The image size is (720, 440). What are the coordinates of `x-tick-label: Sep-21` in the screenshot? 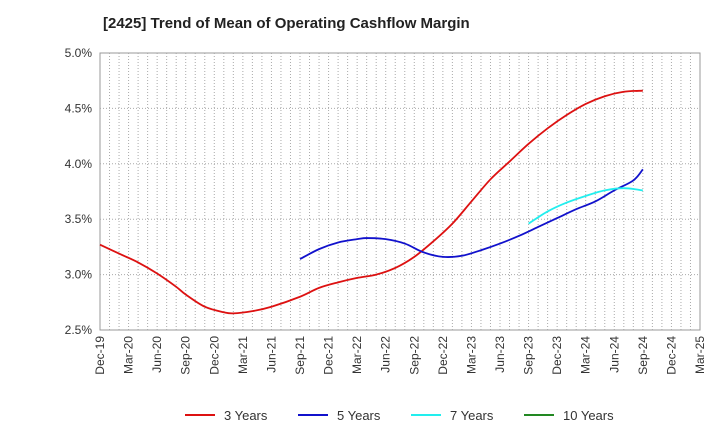 It's located at (300, 355).